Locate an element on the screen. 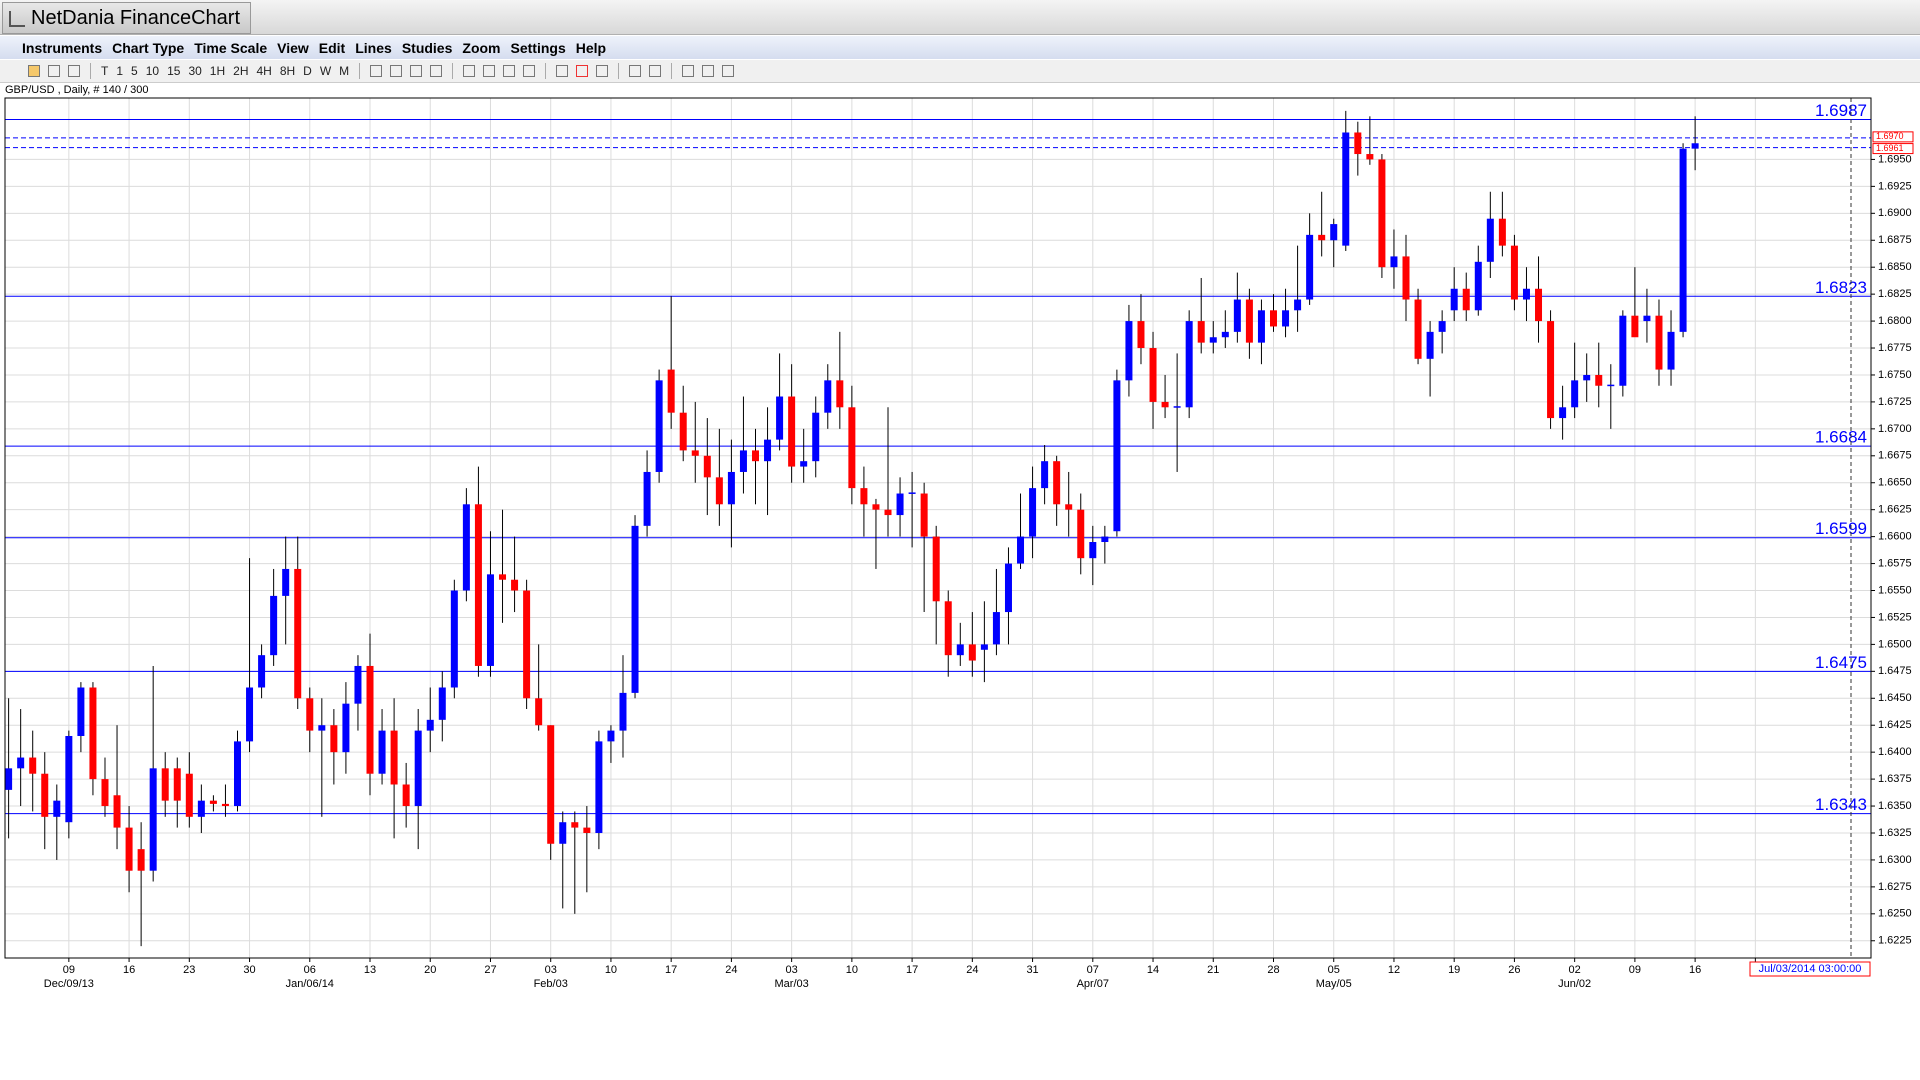  y-tick-label: 1.6900 is located at coordinates (1895, 213).